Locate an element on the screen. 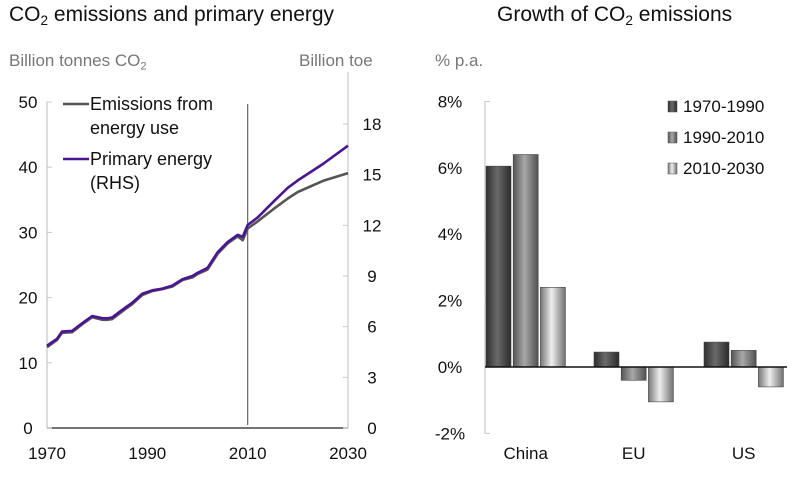 The width and height of the screenshot is (800, 478). y-tick-label: 0% is located at coordinates (450, 367).